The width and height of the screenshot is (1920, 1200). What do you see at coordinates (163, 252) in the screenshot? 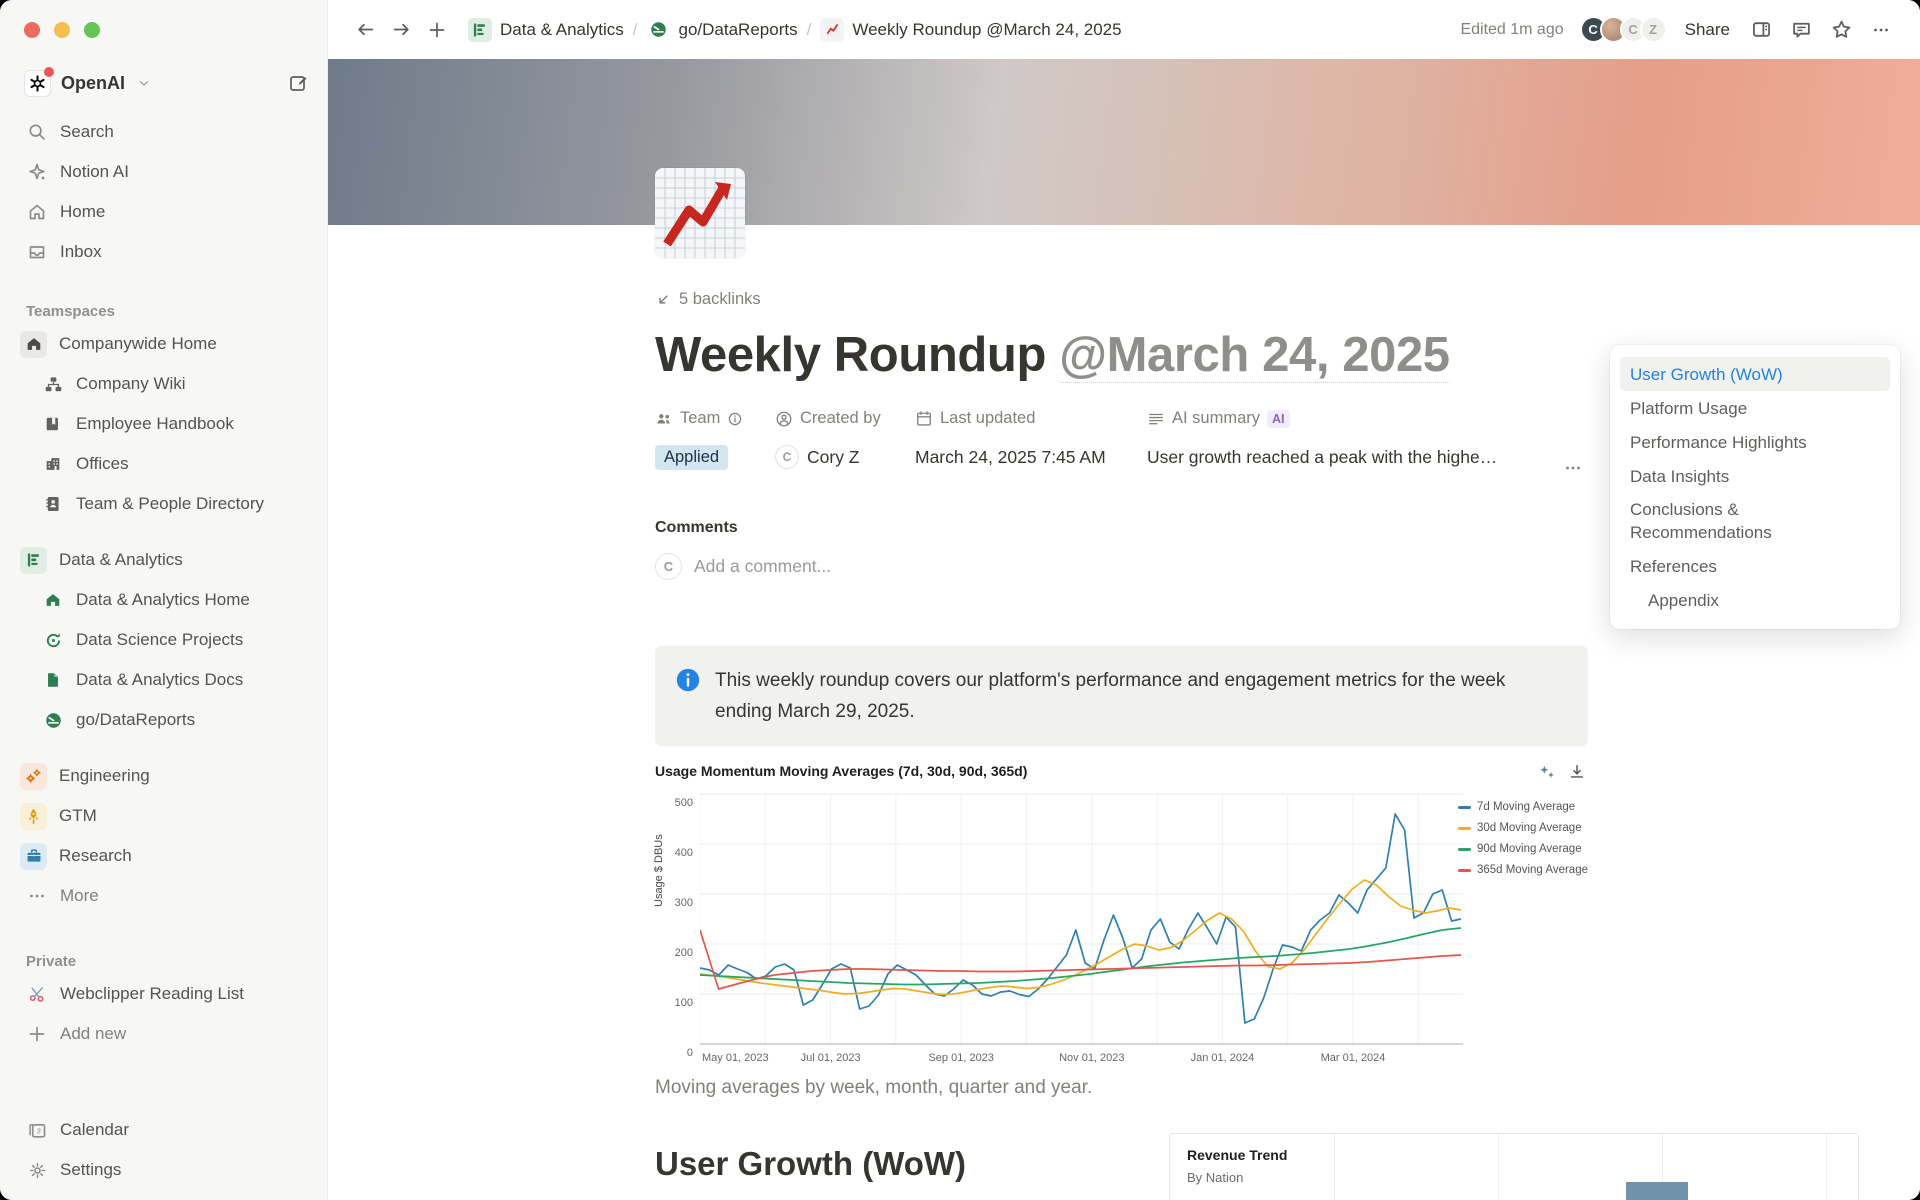
I see `sidebar-item-inbox: Inbox` at bounding box center [163, 252].